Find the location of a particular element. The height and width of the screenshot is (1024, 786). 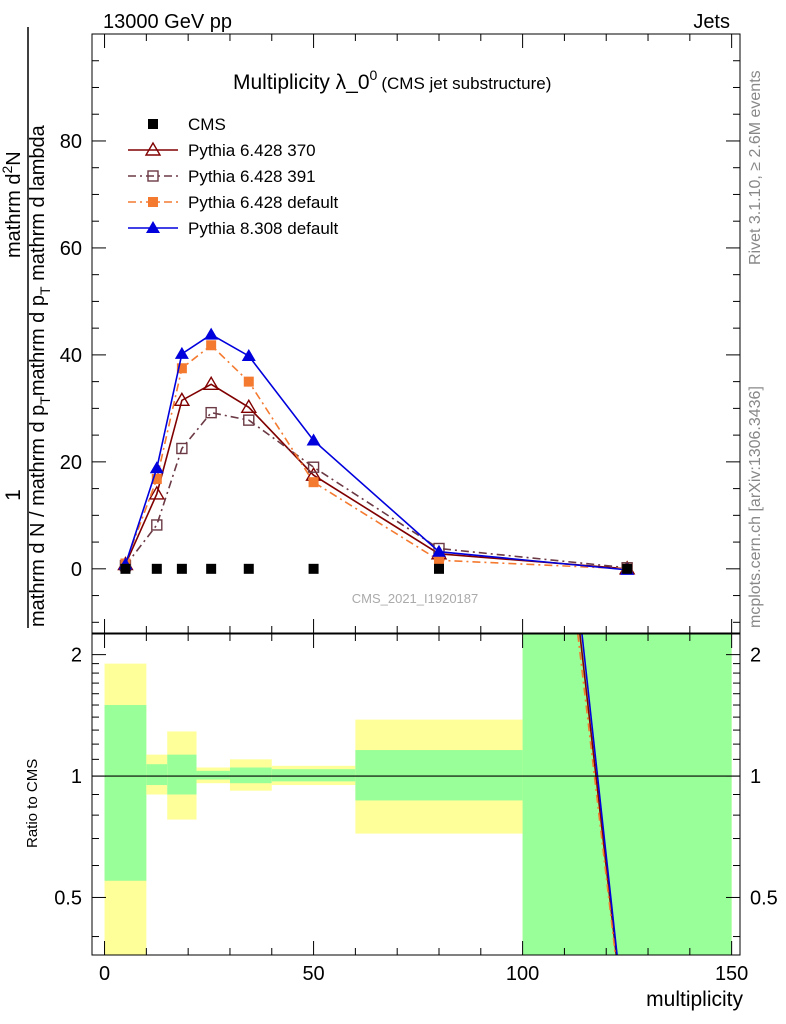

y-tick-label: 80 is located at coordinates (71, 142).